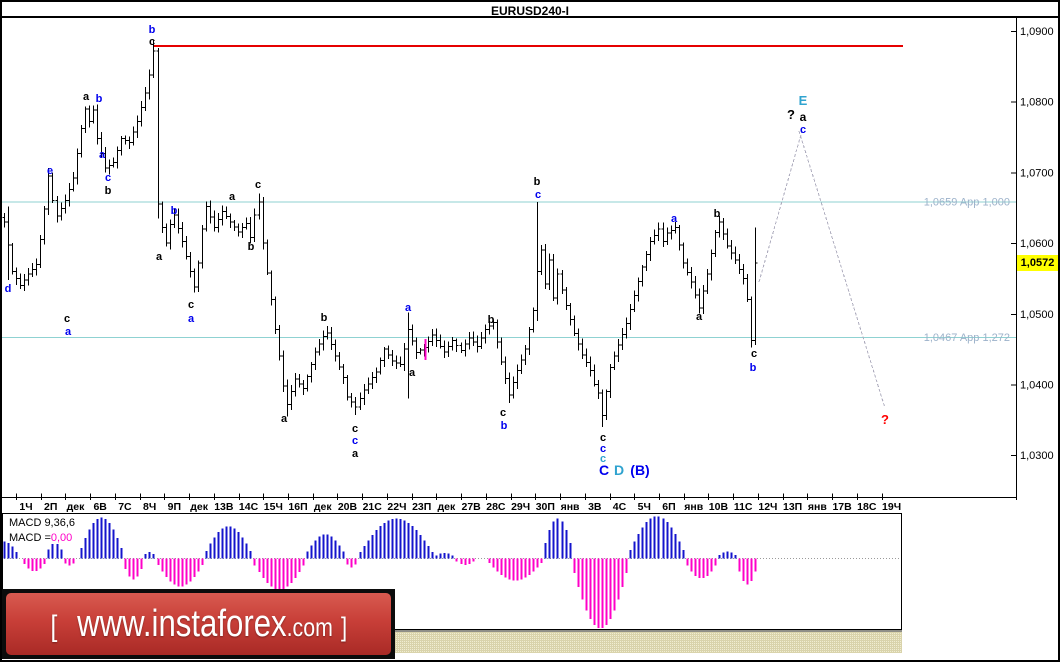  Describe the element at coordinates (343, 626) in the screenshot. I see `logo-bracket-right: ]` at that location.